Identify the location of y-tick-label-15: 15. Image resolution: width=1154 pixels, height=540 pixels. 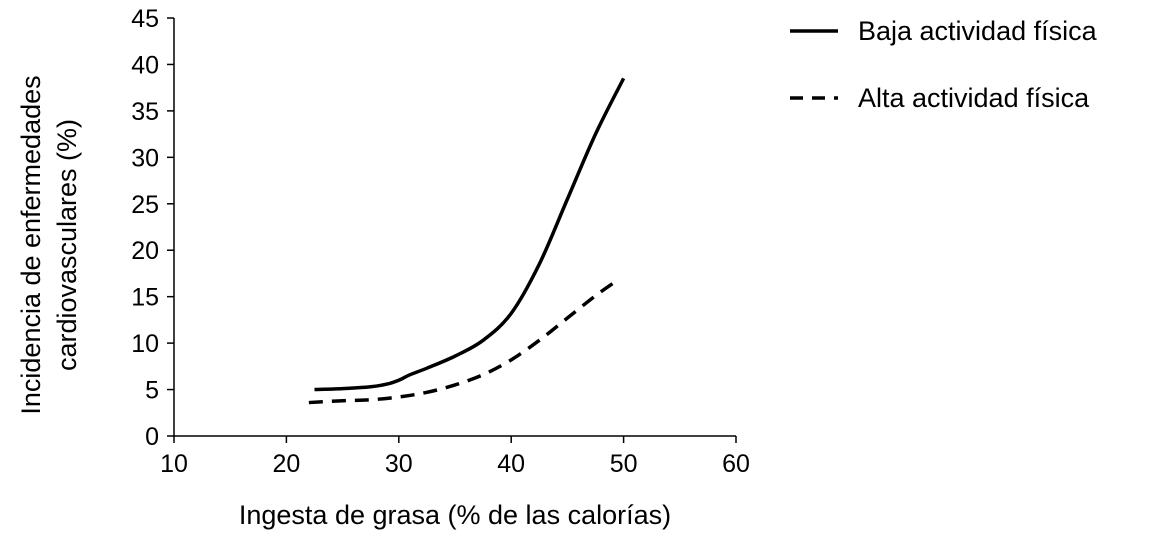
(145, 298).